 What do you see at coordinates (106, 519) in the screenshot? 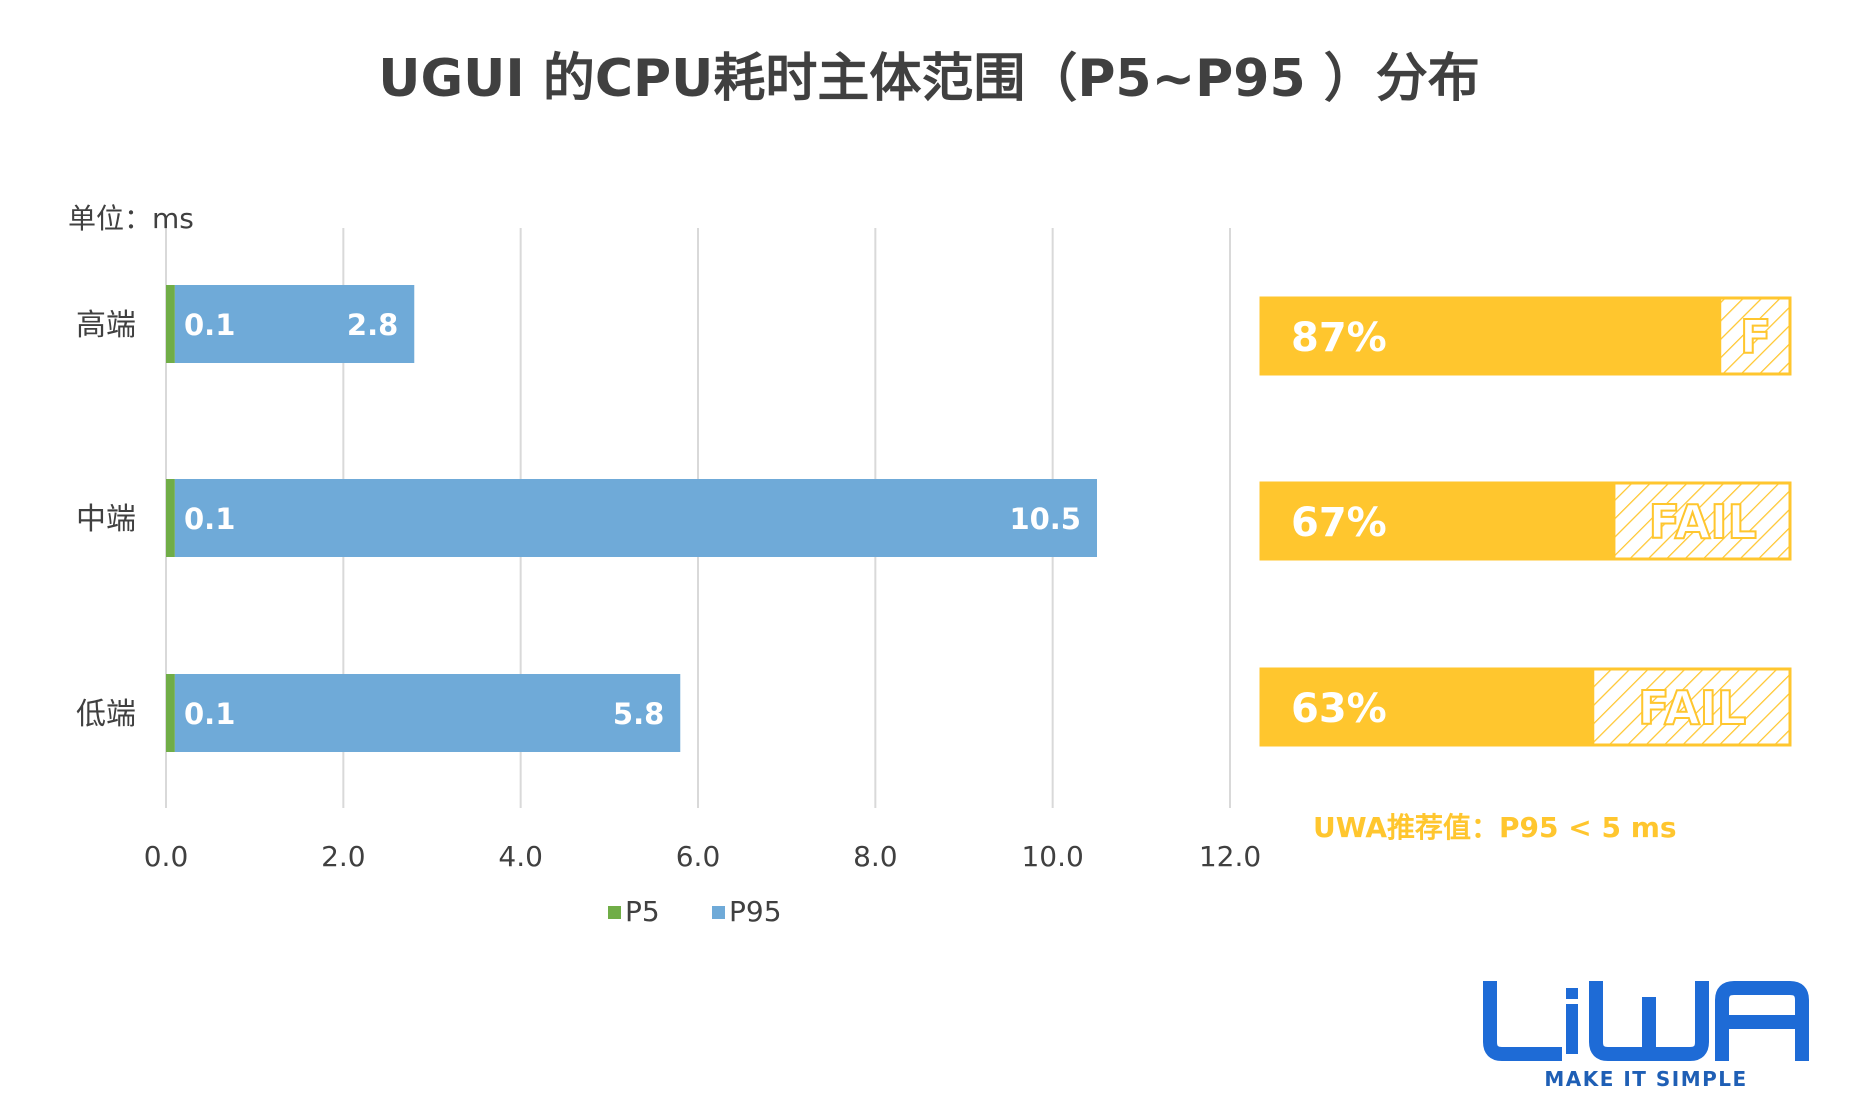
I see `category-label: 中端` at bounding box center [106, 519].